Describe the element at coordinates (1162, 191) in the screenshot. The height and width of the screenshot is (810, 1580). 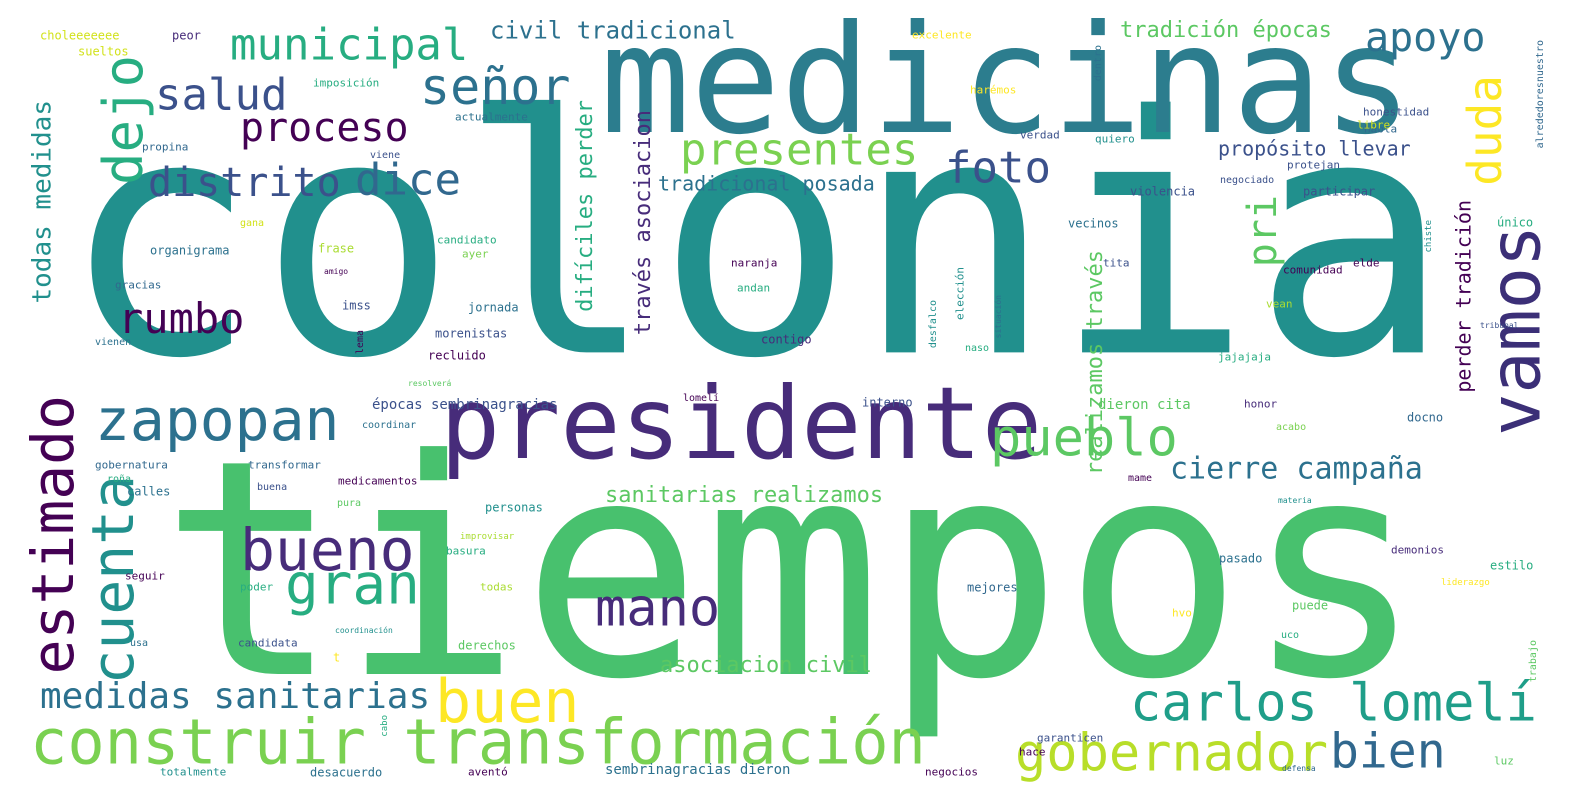
I see `word-violencia: violencia` at that location.